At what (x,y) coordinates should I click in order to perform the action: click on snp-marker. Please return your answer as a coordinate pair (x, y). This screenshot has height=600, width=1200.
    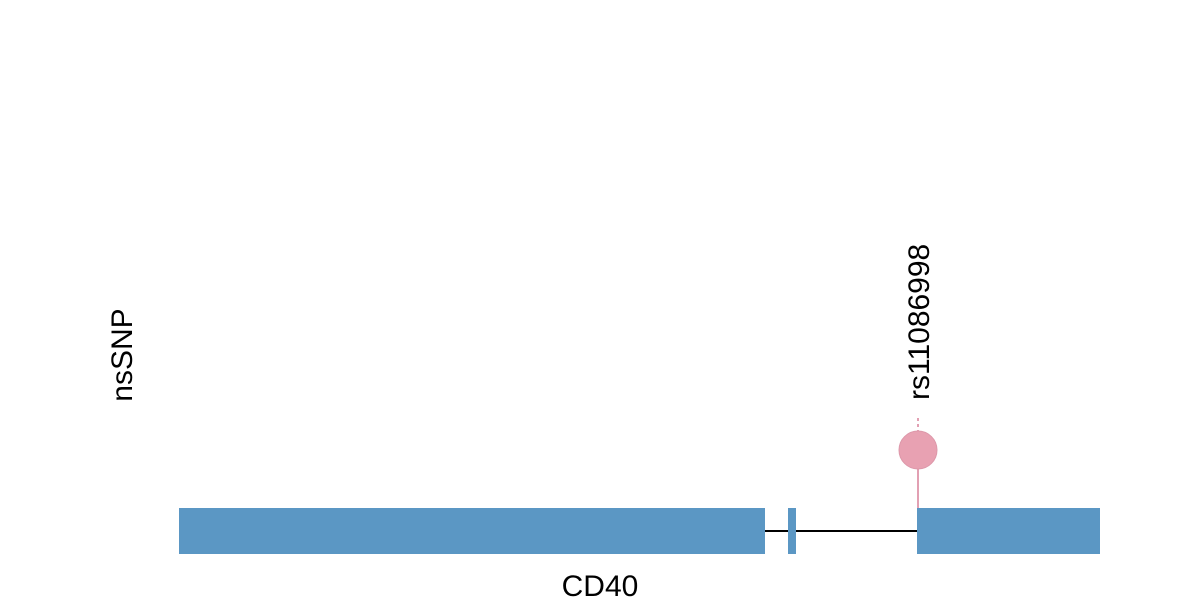
    Looking at the image, I should click on (918, 450).